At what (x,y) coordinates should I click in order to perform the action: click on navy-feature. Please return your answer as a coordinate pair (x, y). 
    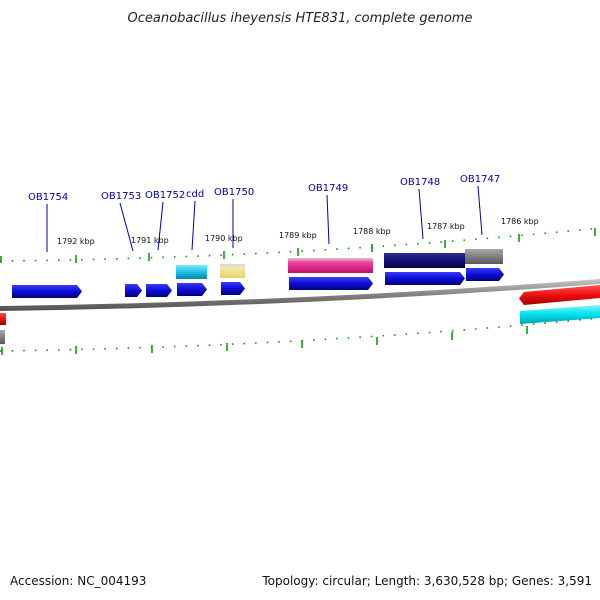
    Looking at the image, I should click on (424, 260).